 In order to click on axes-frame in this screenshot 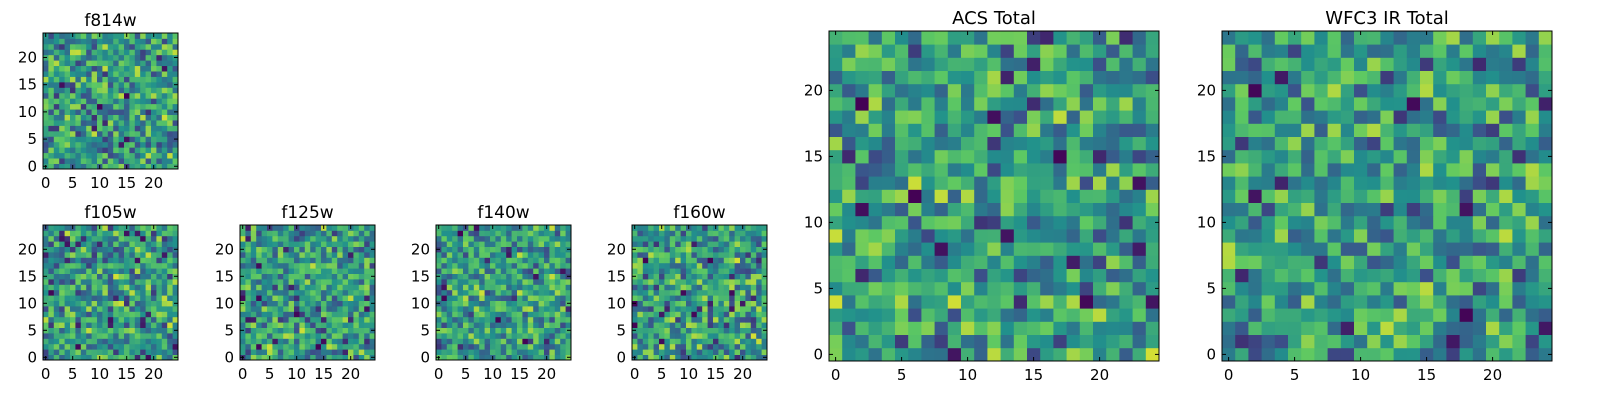, I will do `click(307, 292)`.